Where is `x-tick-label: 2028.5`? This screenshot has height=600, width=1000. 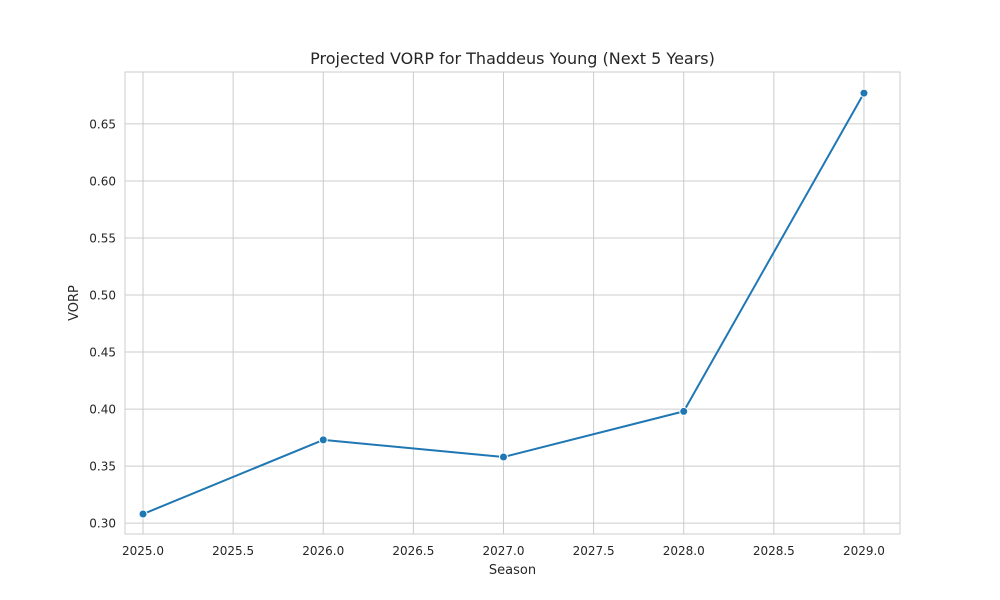 x-tick-label: 2028.5 is located at coordinates (774, 551).